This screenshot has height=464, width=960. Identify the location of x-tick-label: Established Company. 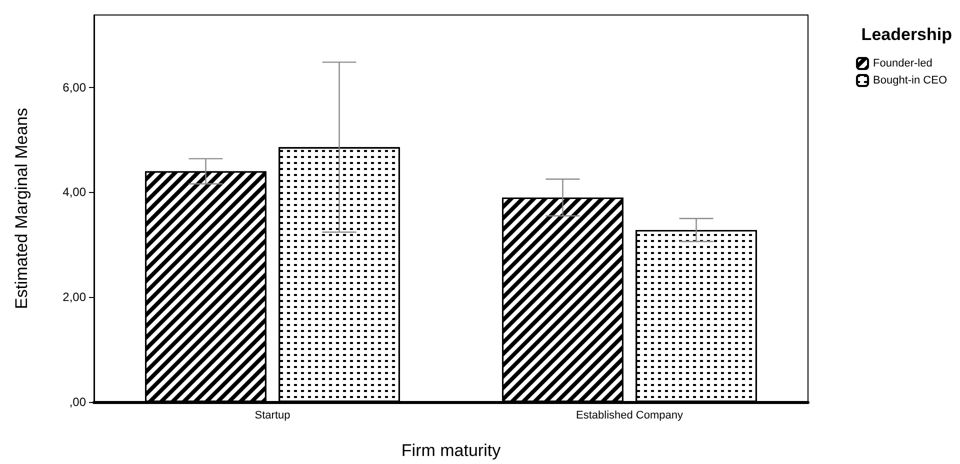
(630, 416).